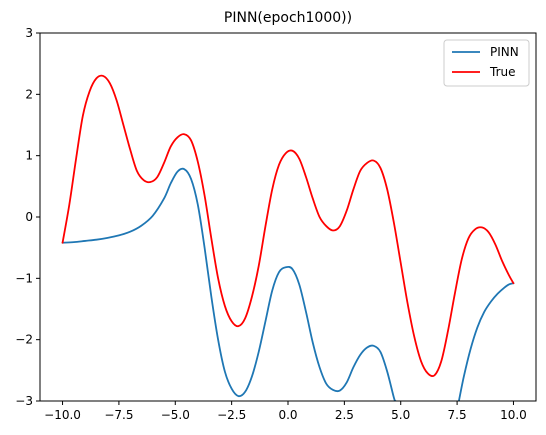  Describe the element at coordinates (175, 415) in the screenshot. I see `x-tick-label: −5.0` at that location.